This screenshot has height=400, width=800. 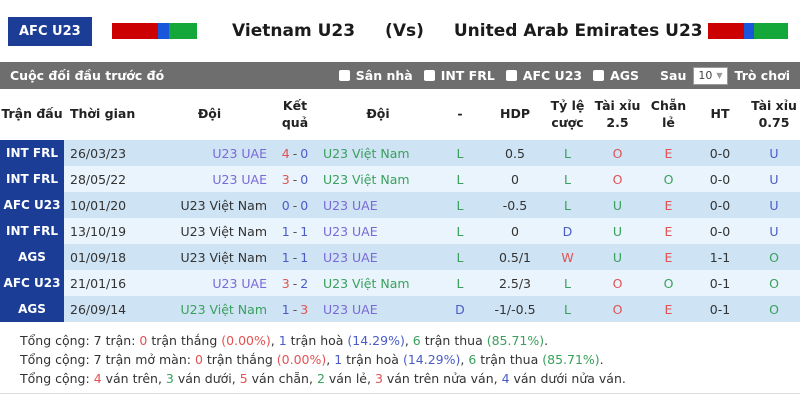 I want to click on score-away: 1, so click(x=304, y=231).